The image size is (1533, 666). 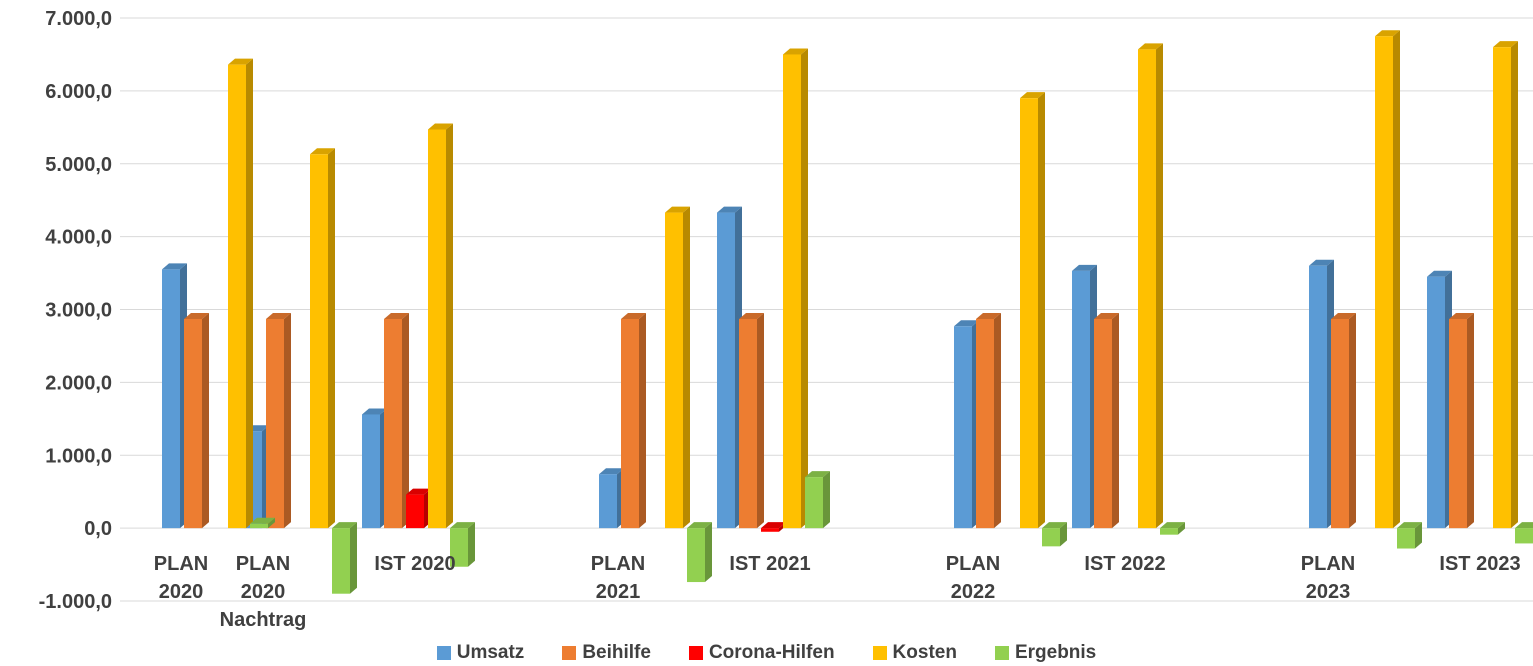 What do you see at coordinates (78, 383) in the screenshot?
I see `y-tick-label: 2.000,0` at bounding box center [78, 383].